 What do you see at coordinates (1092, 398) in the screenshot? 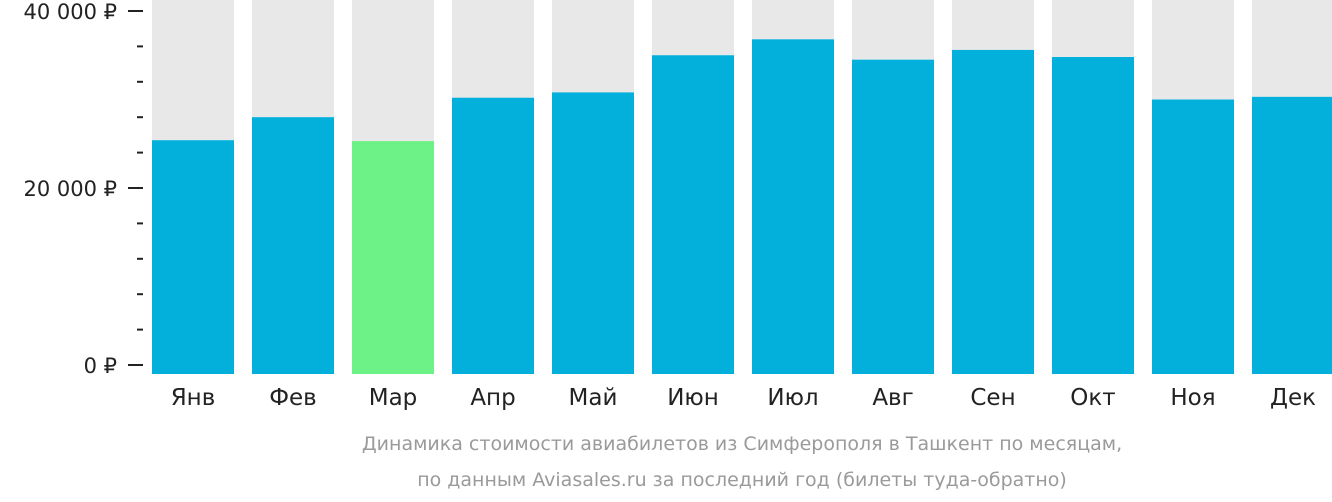
I see `x-tick-label-9: Окт` at bounding box center [1092, 398].